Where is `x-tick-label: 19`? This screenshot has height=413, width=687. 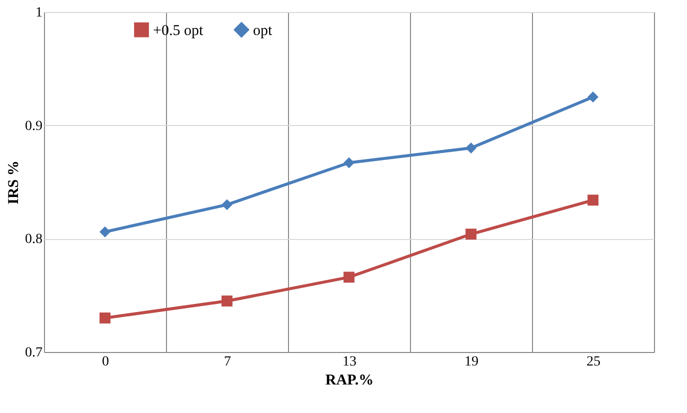 x-tick-label: 19 is located at coordinates (471, 362).